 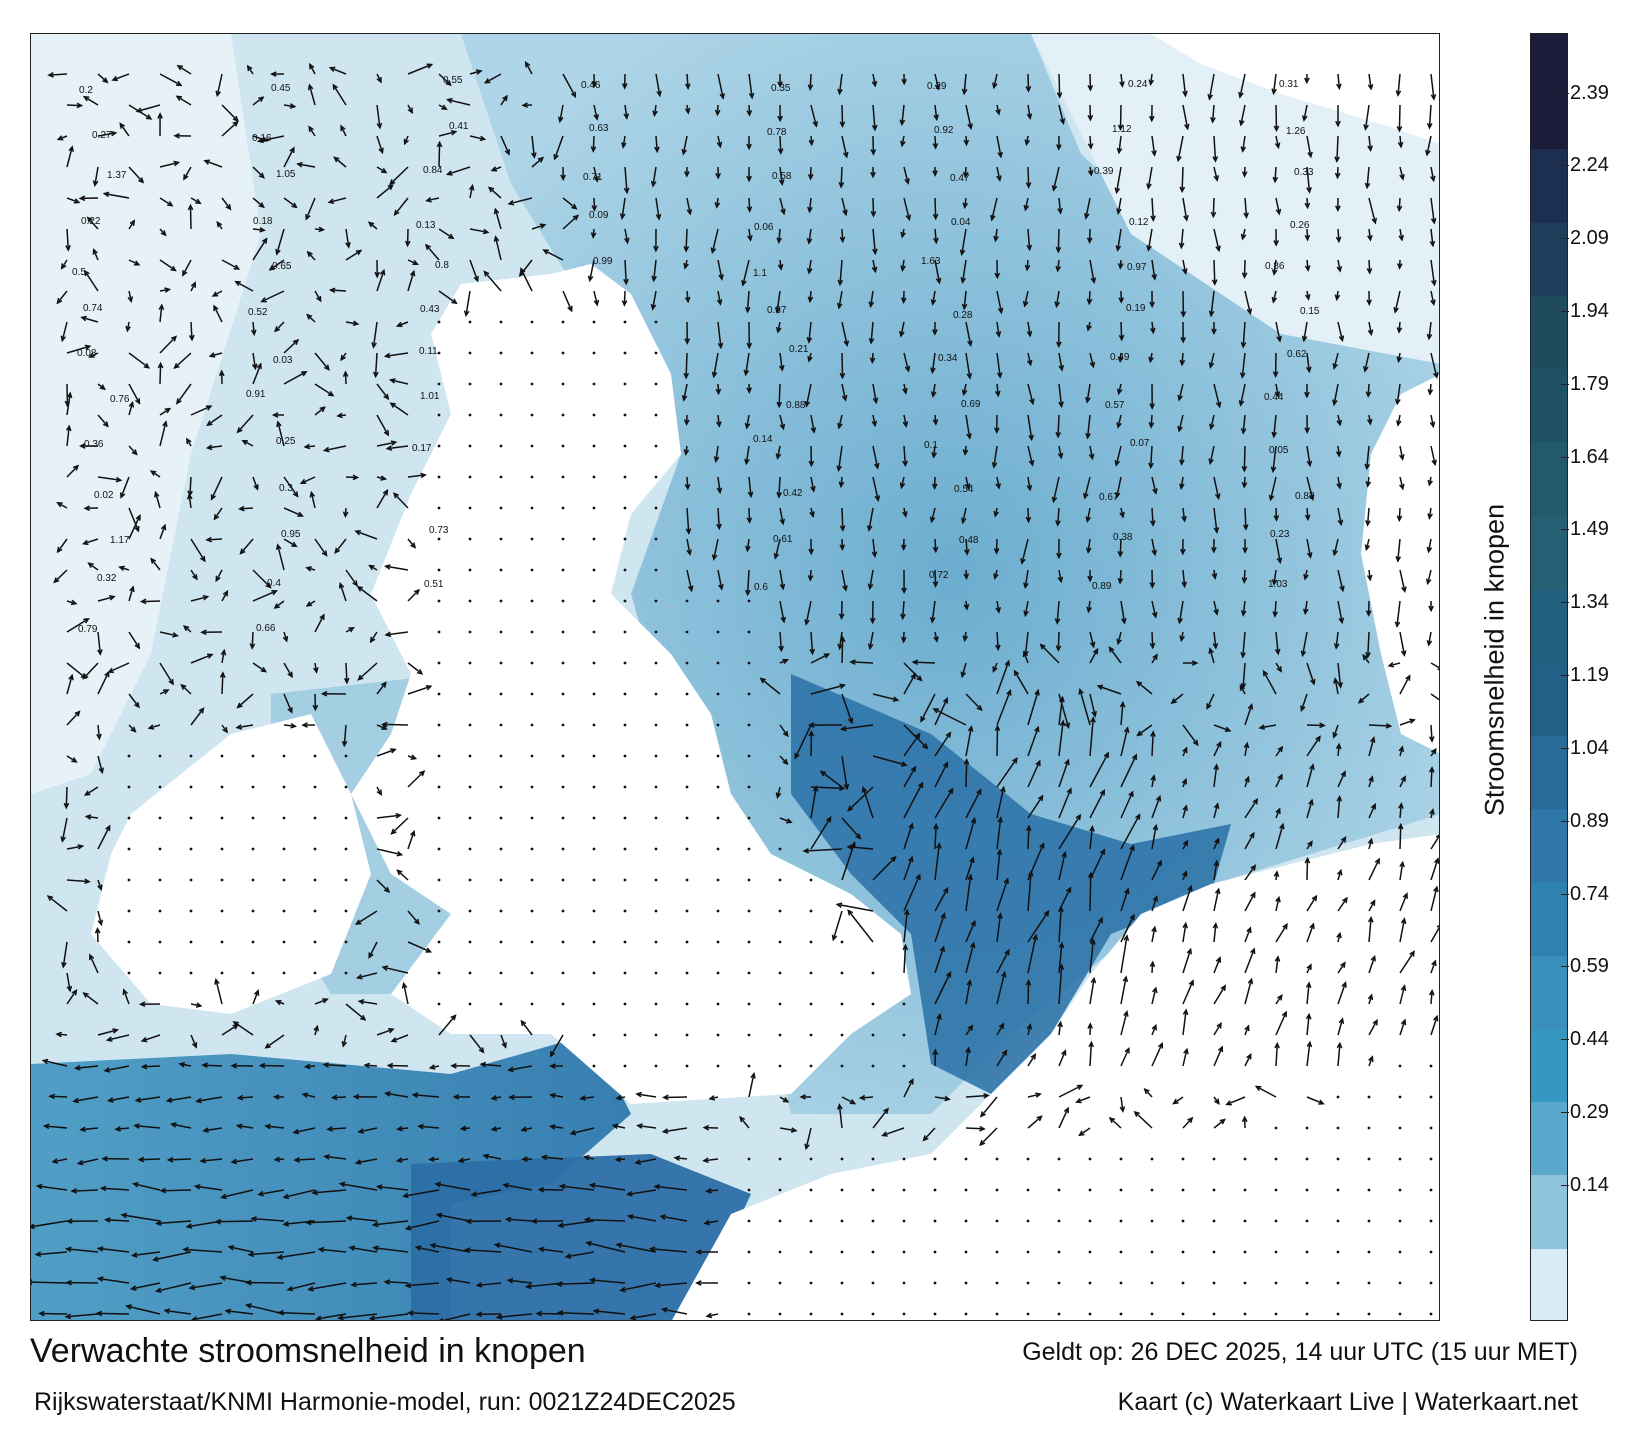 I want to click on colorbar-band, so click(x=1549, y=772).